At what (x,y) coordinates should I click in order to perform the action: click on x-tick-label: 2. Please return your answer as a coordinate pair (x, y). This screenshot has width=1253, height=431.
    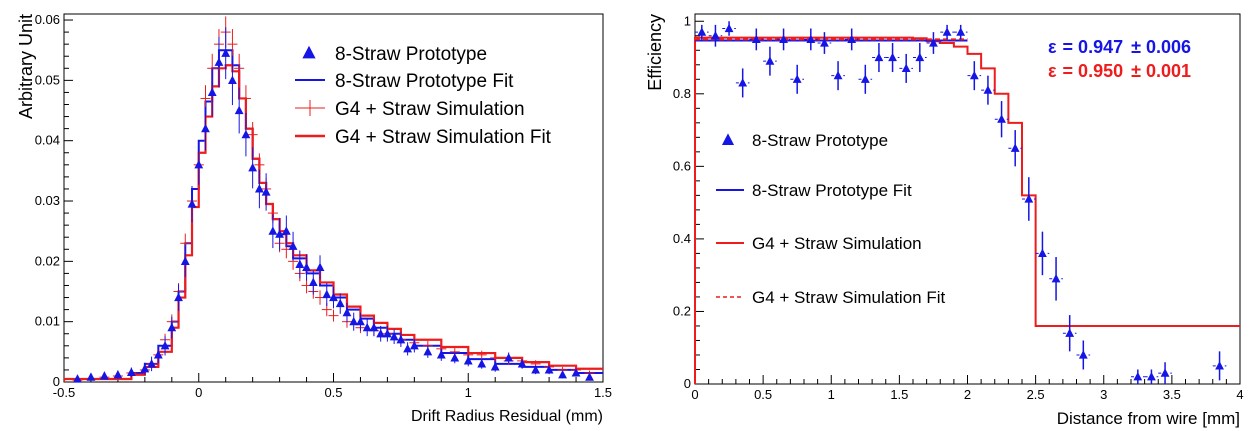
    Looking at the image, I should click on (967, 394).